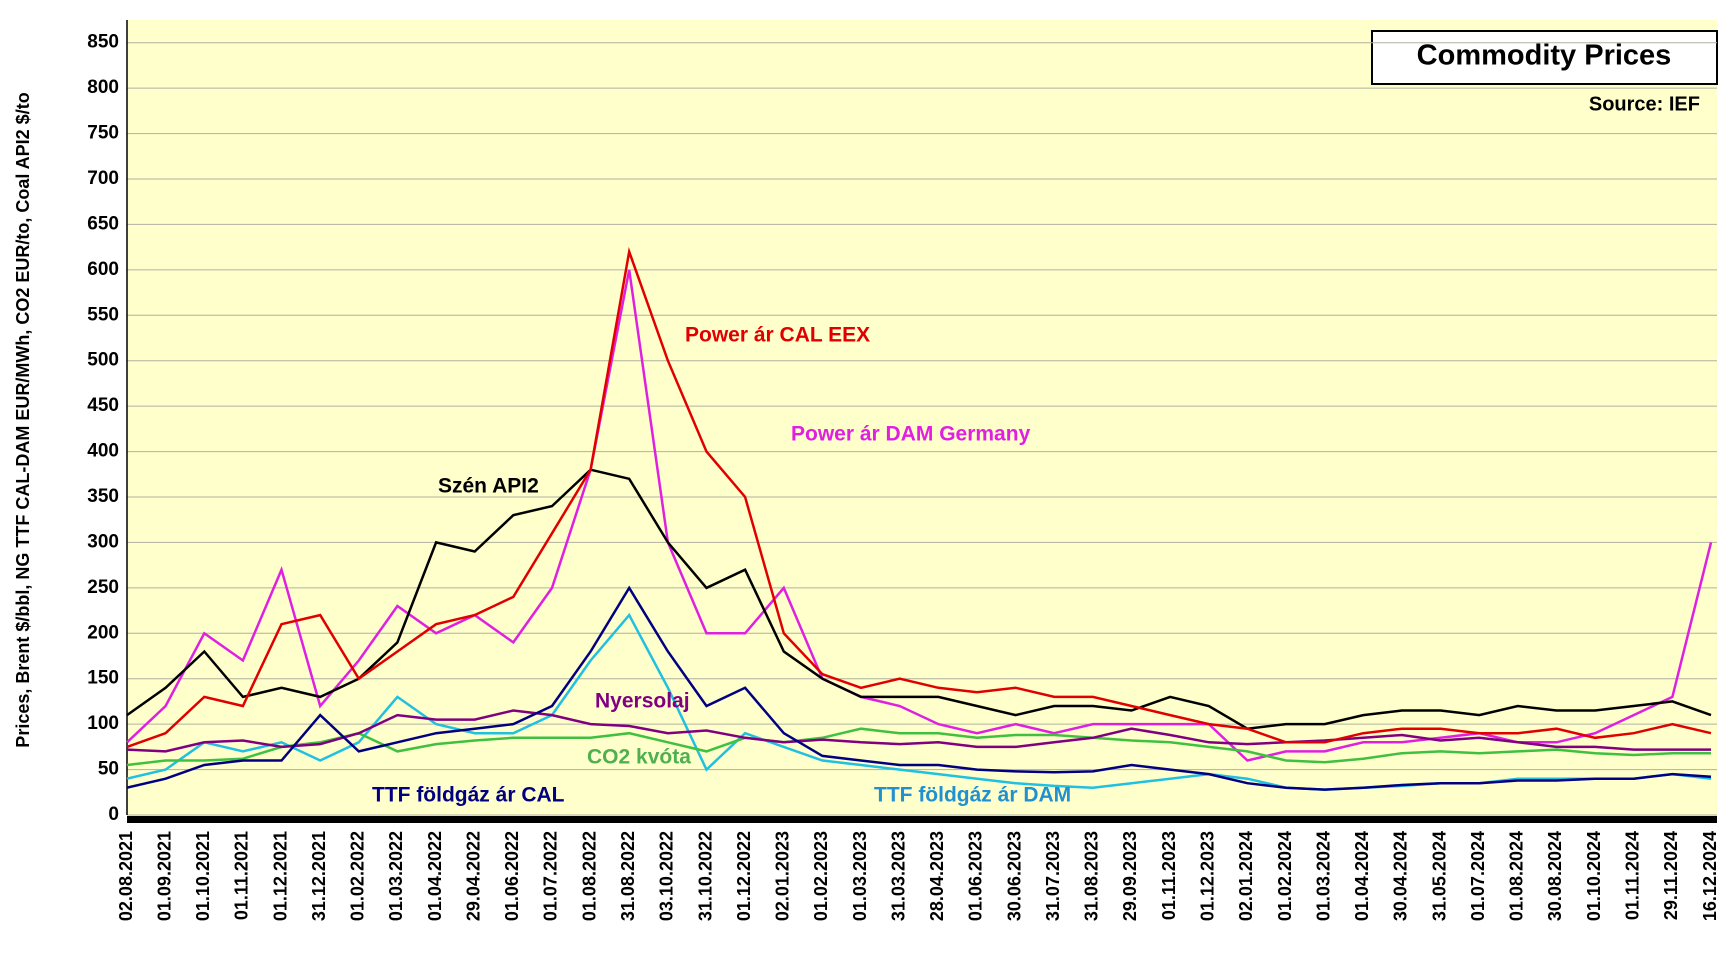 The image size is (1725, 966). I want to click on x-tick-label: 01.08.2024, so click(1517, 876).